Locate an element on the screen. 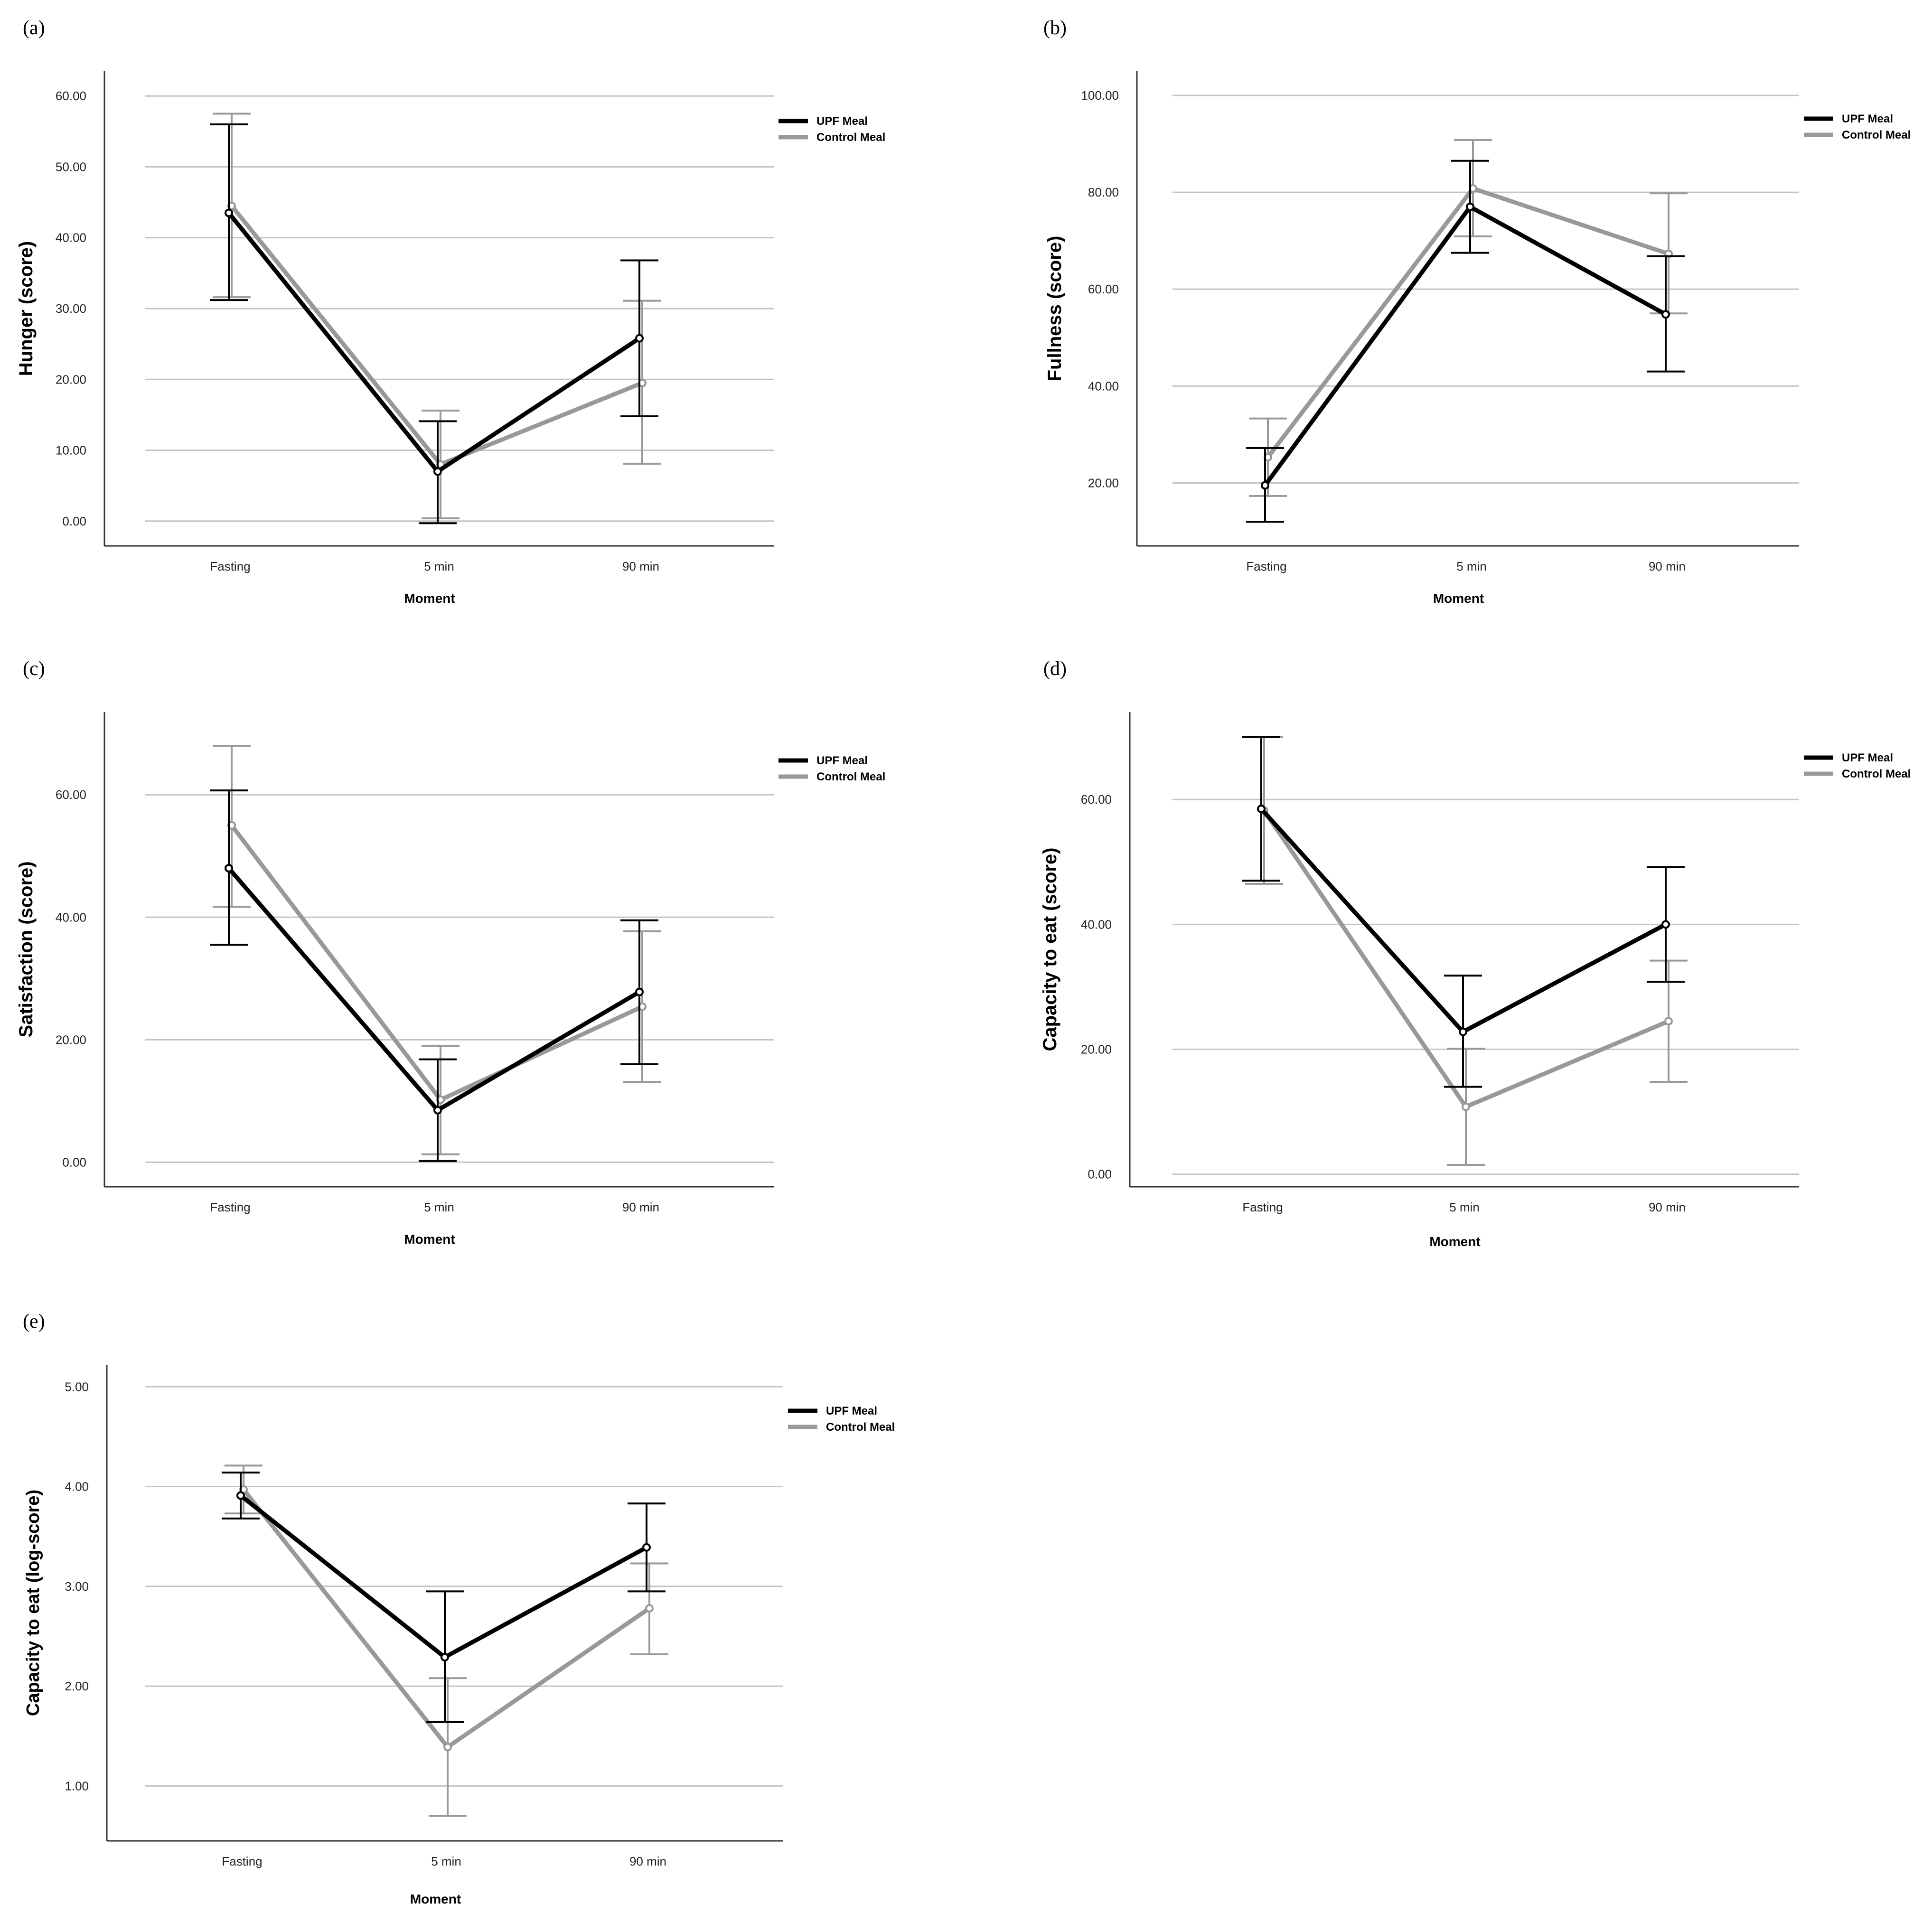 The width and height of the screenshot is (1932, 1923). y-tick-label: 4.00 is located at coordinates (77, 1487).